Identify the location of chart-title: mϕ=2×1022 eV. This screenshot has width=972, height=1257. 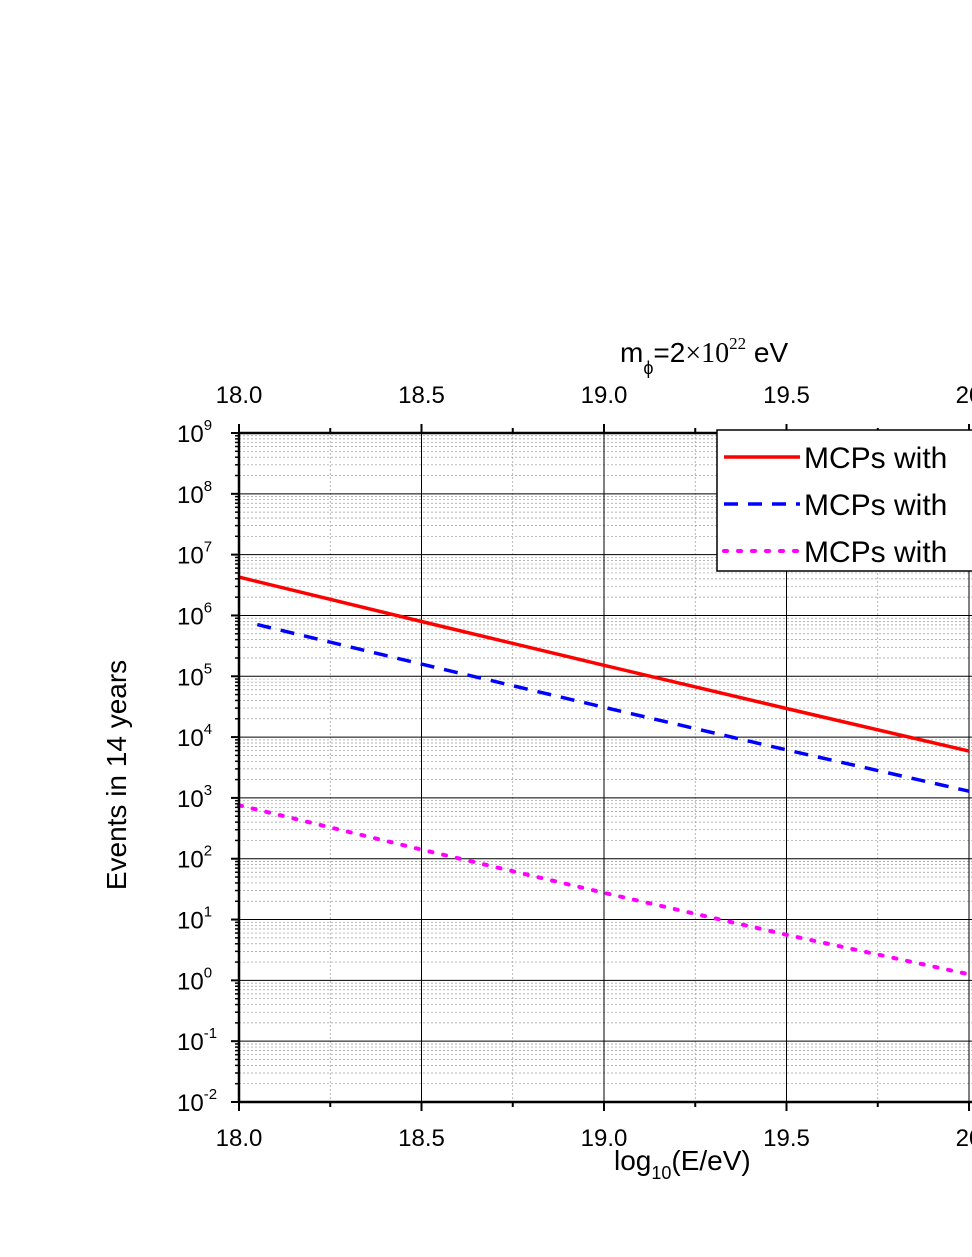
(704, 356).